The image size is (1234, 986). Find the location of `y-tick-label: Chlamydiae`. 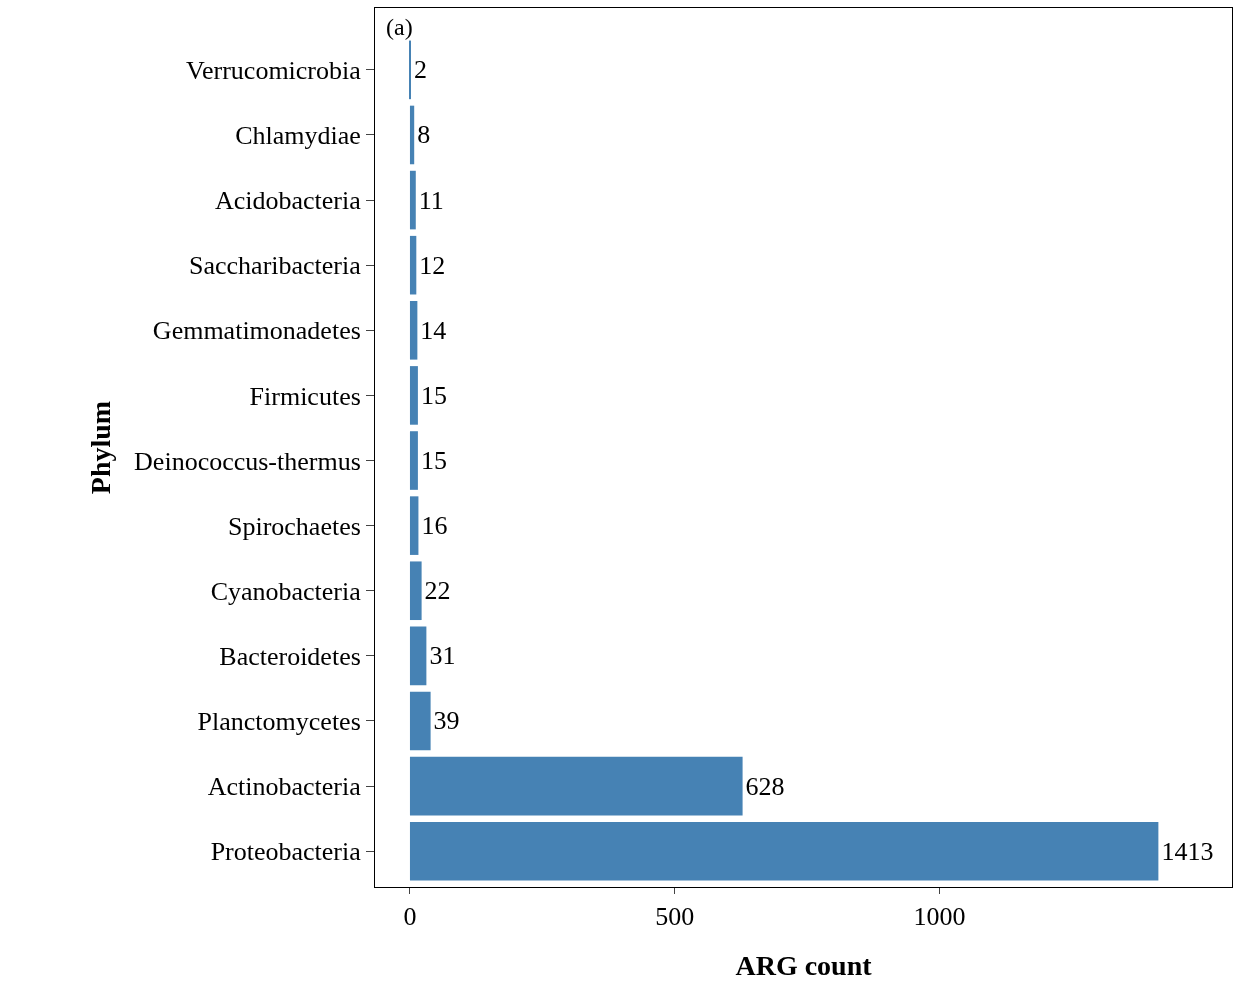

y-tick-label: Chlamydiae is located at coordinates (298, 136).